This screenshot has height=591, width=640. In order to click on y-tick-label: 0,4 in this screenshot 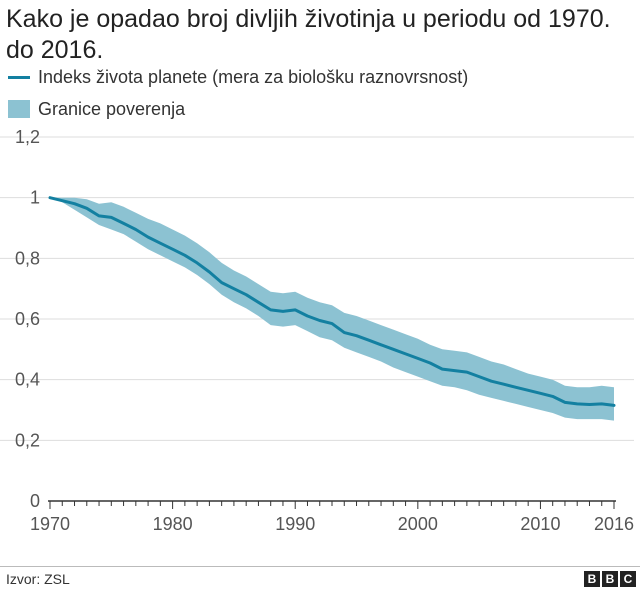, I will do `click(27, 380)`.